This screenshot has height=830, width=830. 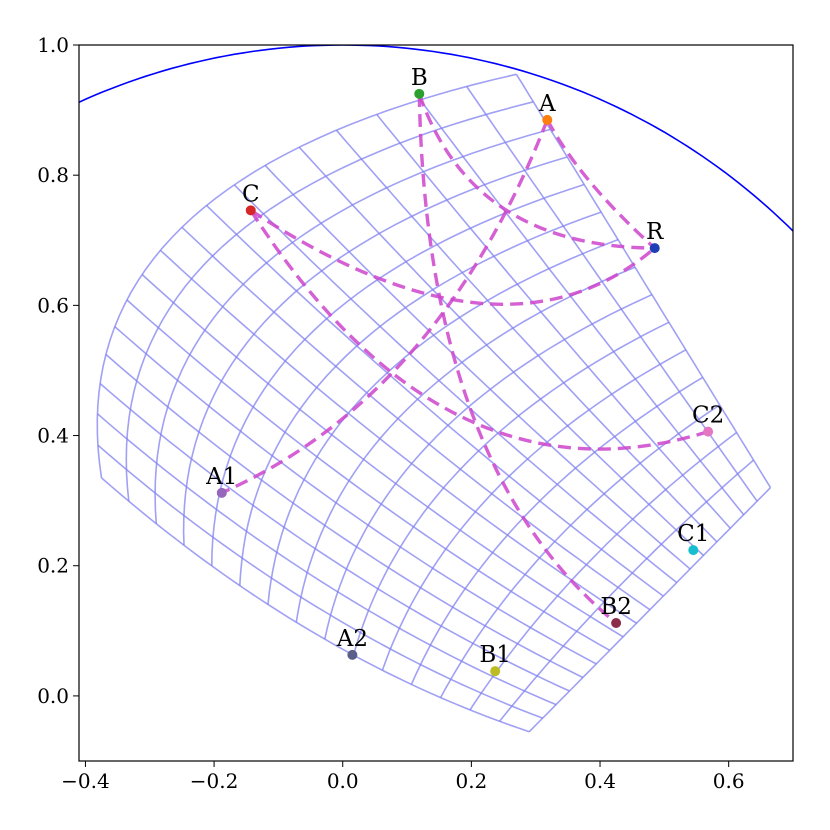 What do you see at coordinates (616, 623) in the screenshot?
I see `point-b2` at bounding box center [616, 623].